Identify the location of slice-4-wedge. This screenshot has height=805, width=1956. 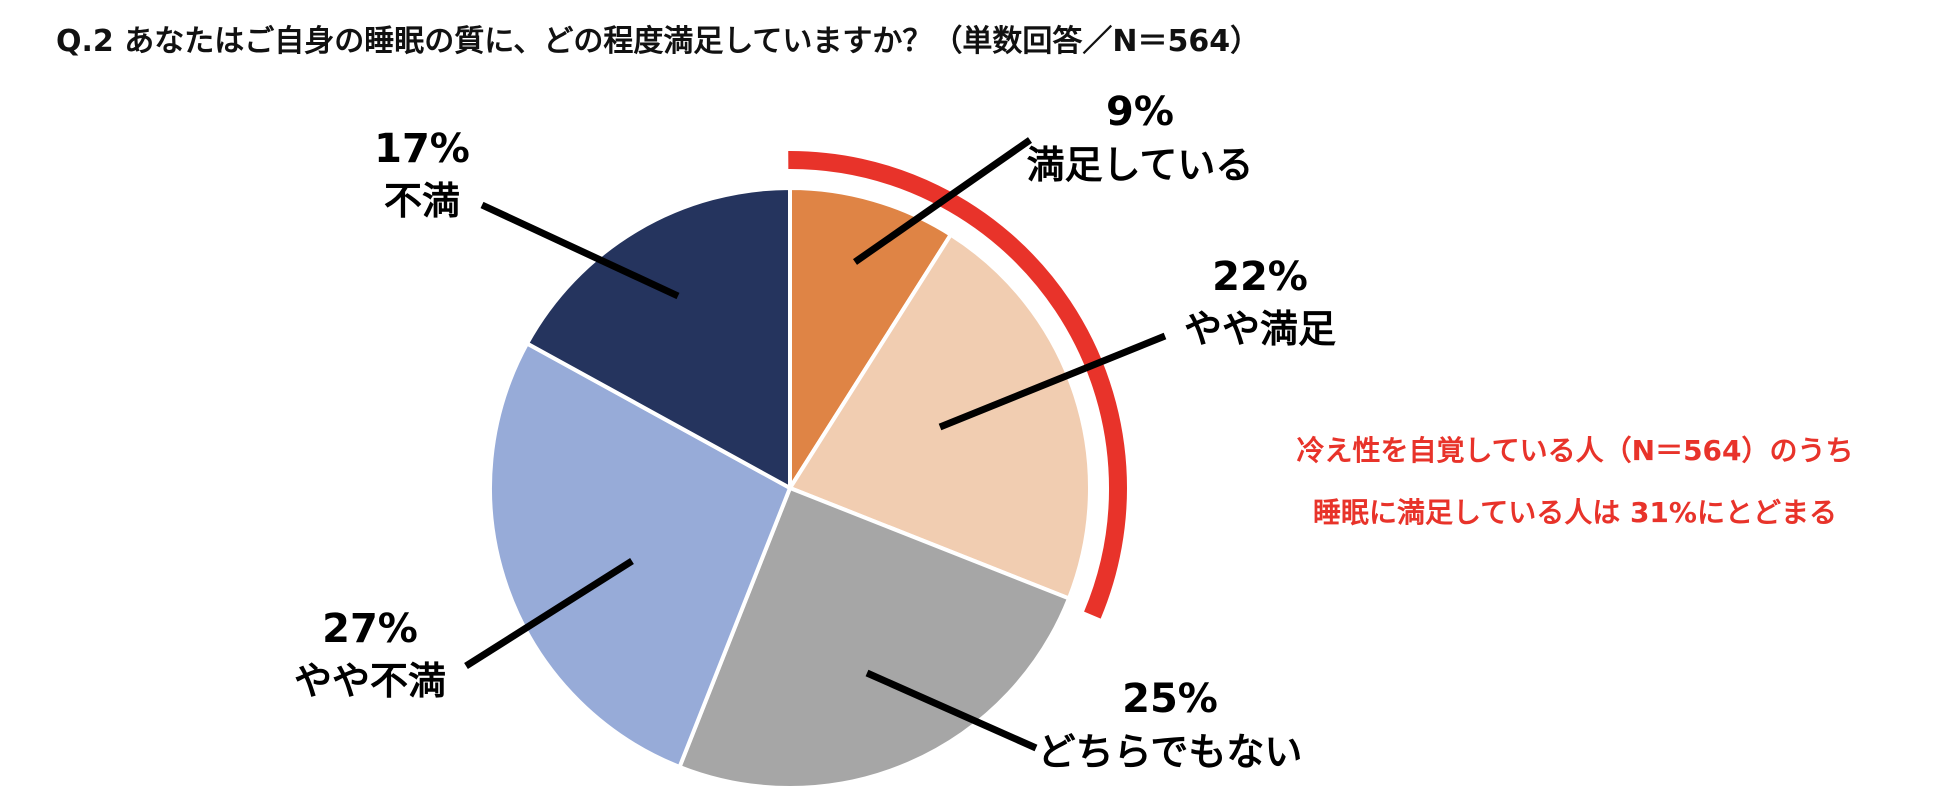
(640, 555).